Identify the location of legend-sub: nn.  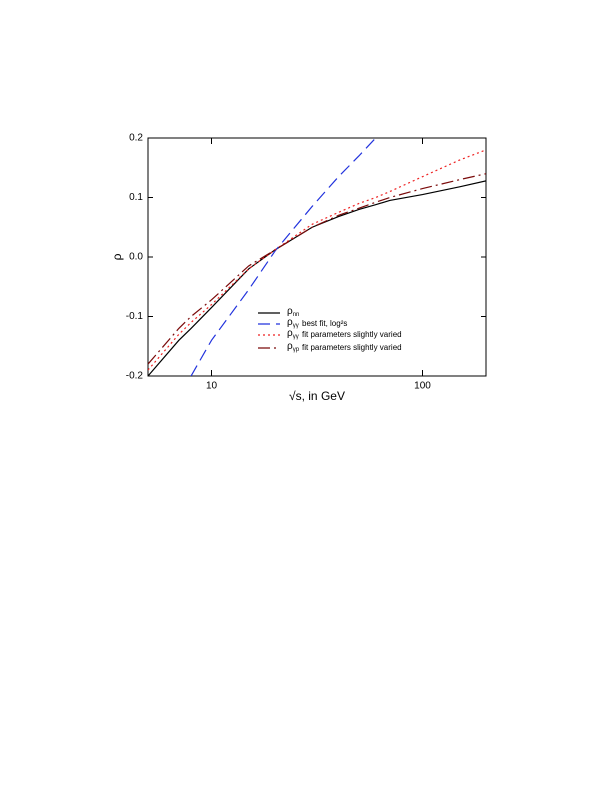
(296, 315).